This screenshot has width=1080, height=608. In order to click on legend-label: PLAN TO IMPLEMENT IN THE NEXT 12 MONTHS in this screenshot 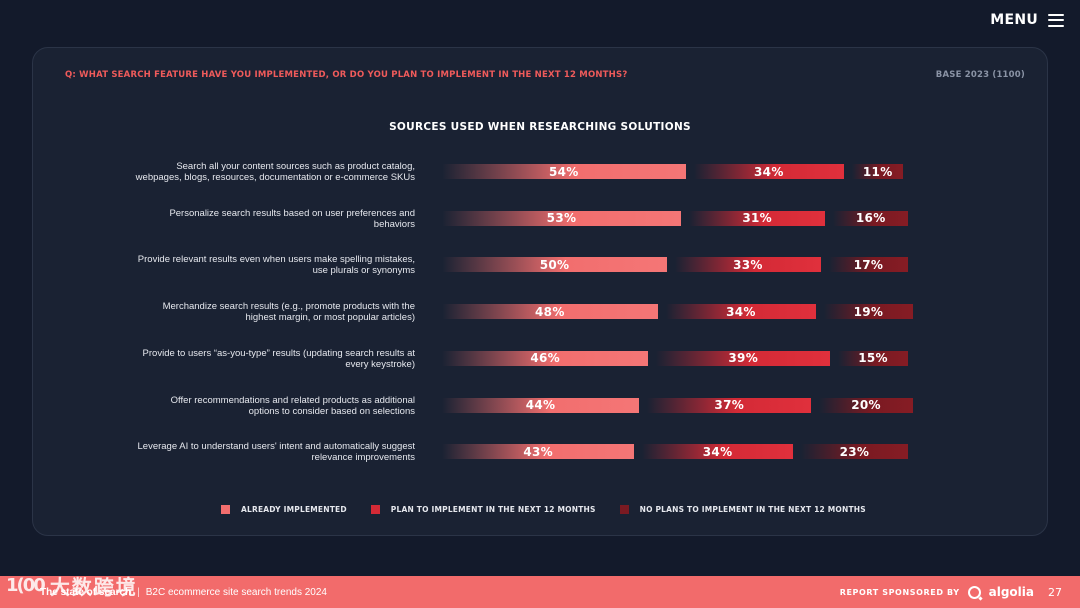, I will do `click(493, 509)`.